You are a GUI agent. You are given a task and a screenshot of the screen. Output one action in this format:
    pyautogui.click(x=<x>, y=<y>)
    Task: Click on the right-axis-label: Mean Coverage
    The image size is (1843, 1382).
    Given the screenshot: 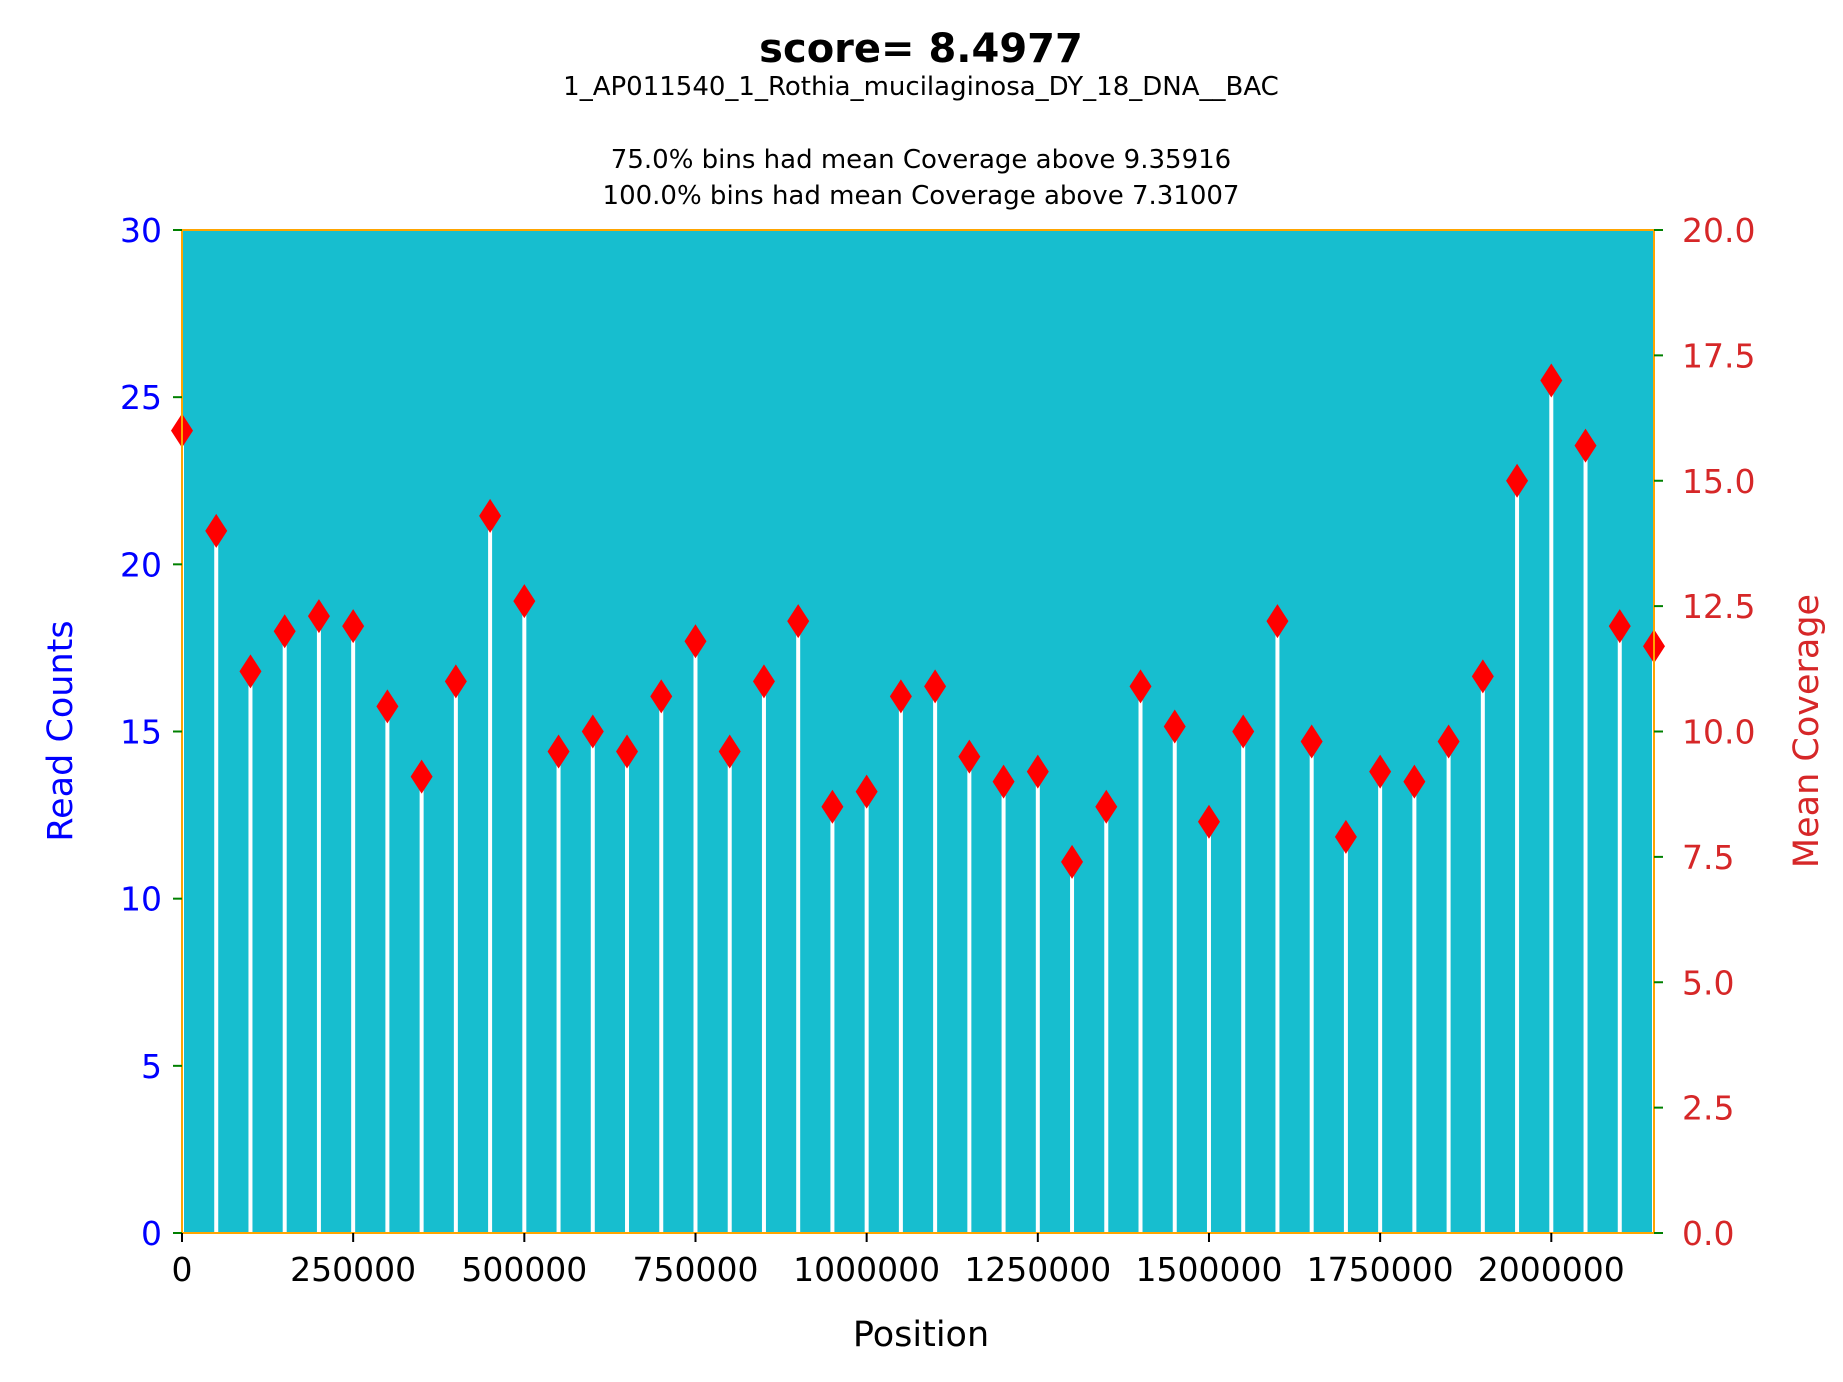 What is the action you would take?
    pyautogui.click(x=1807, y=731)
    